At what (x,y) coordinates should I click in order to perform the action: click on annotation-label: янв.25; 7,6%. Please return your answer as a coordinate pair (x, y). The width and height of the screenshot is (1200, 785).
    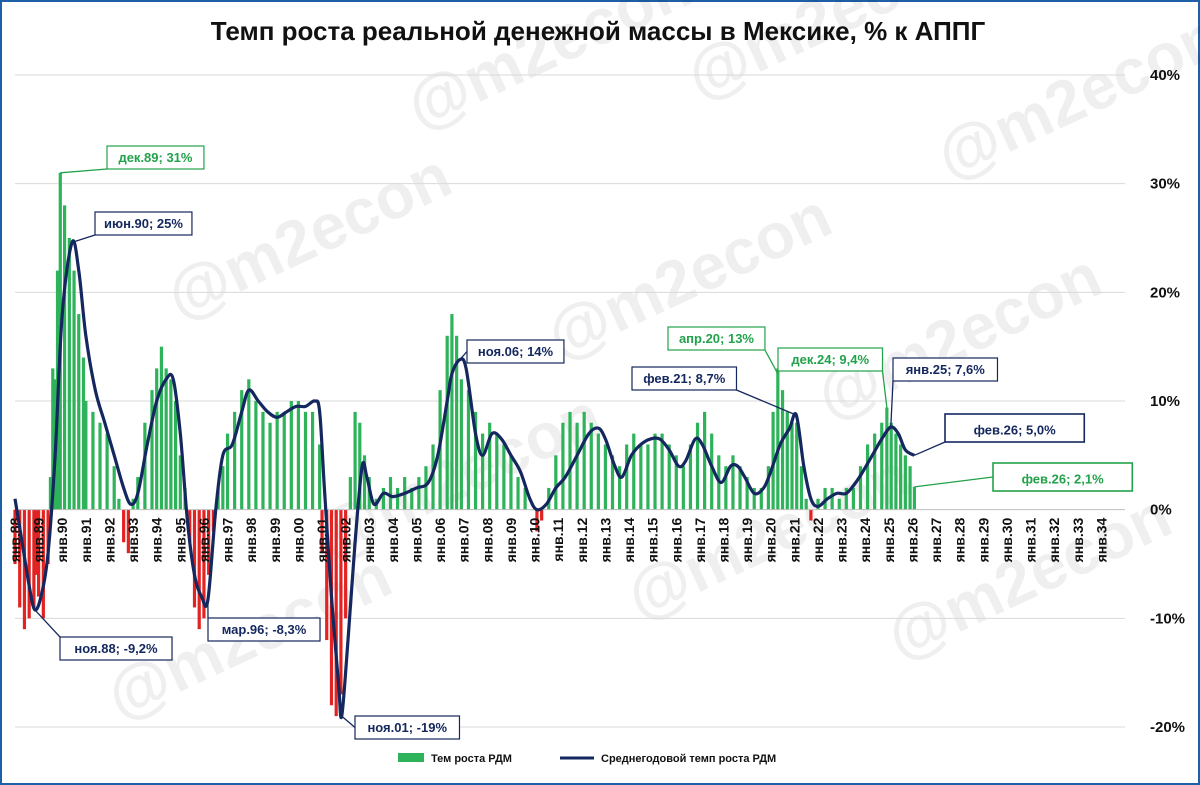
    Looking at the image, I should click on (946, 369).